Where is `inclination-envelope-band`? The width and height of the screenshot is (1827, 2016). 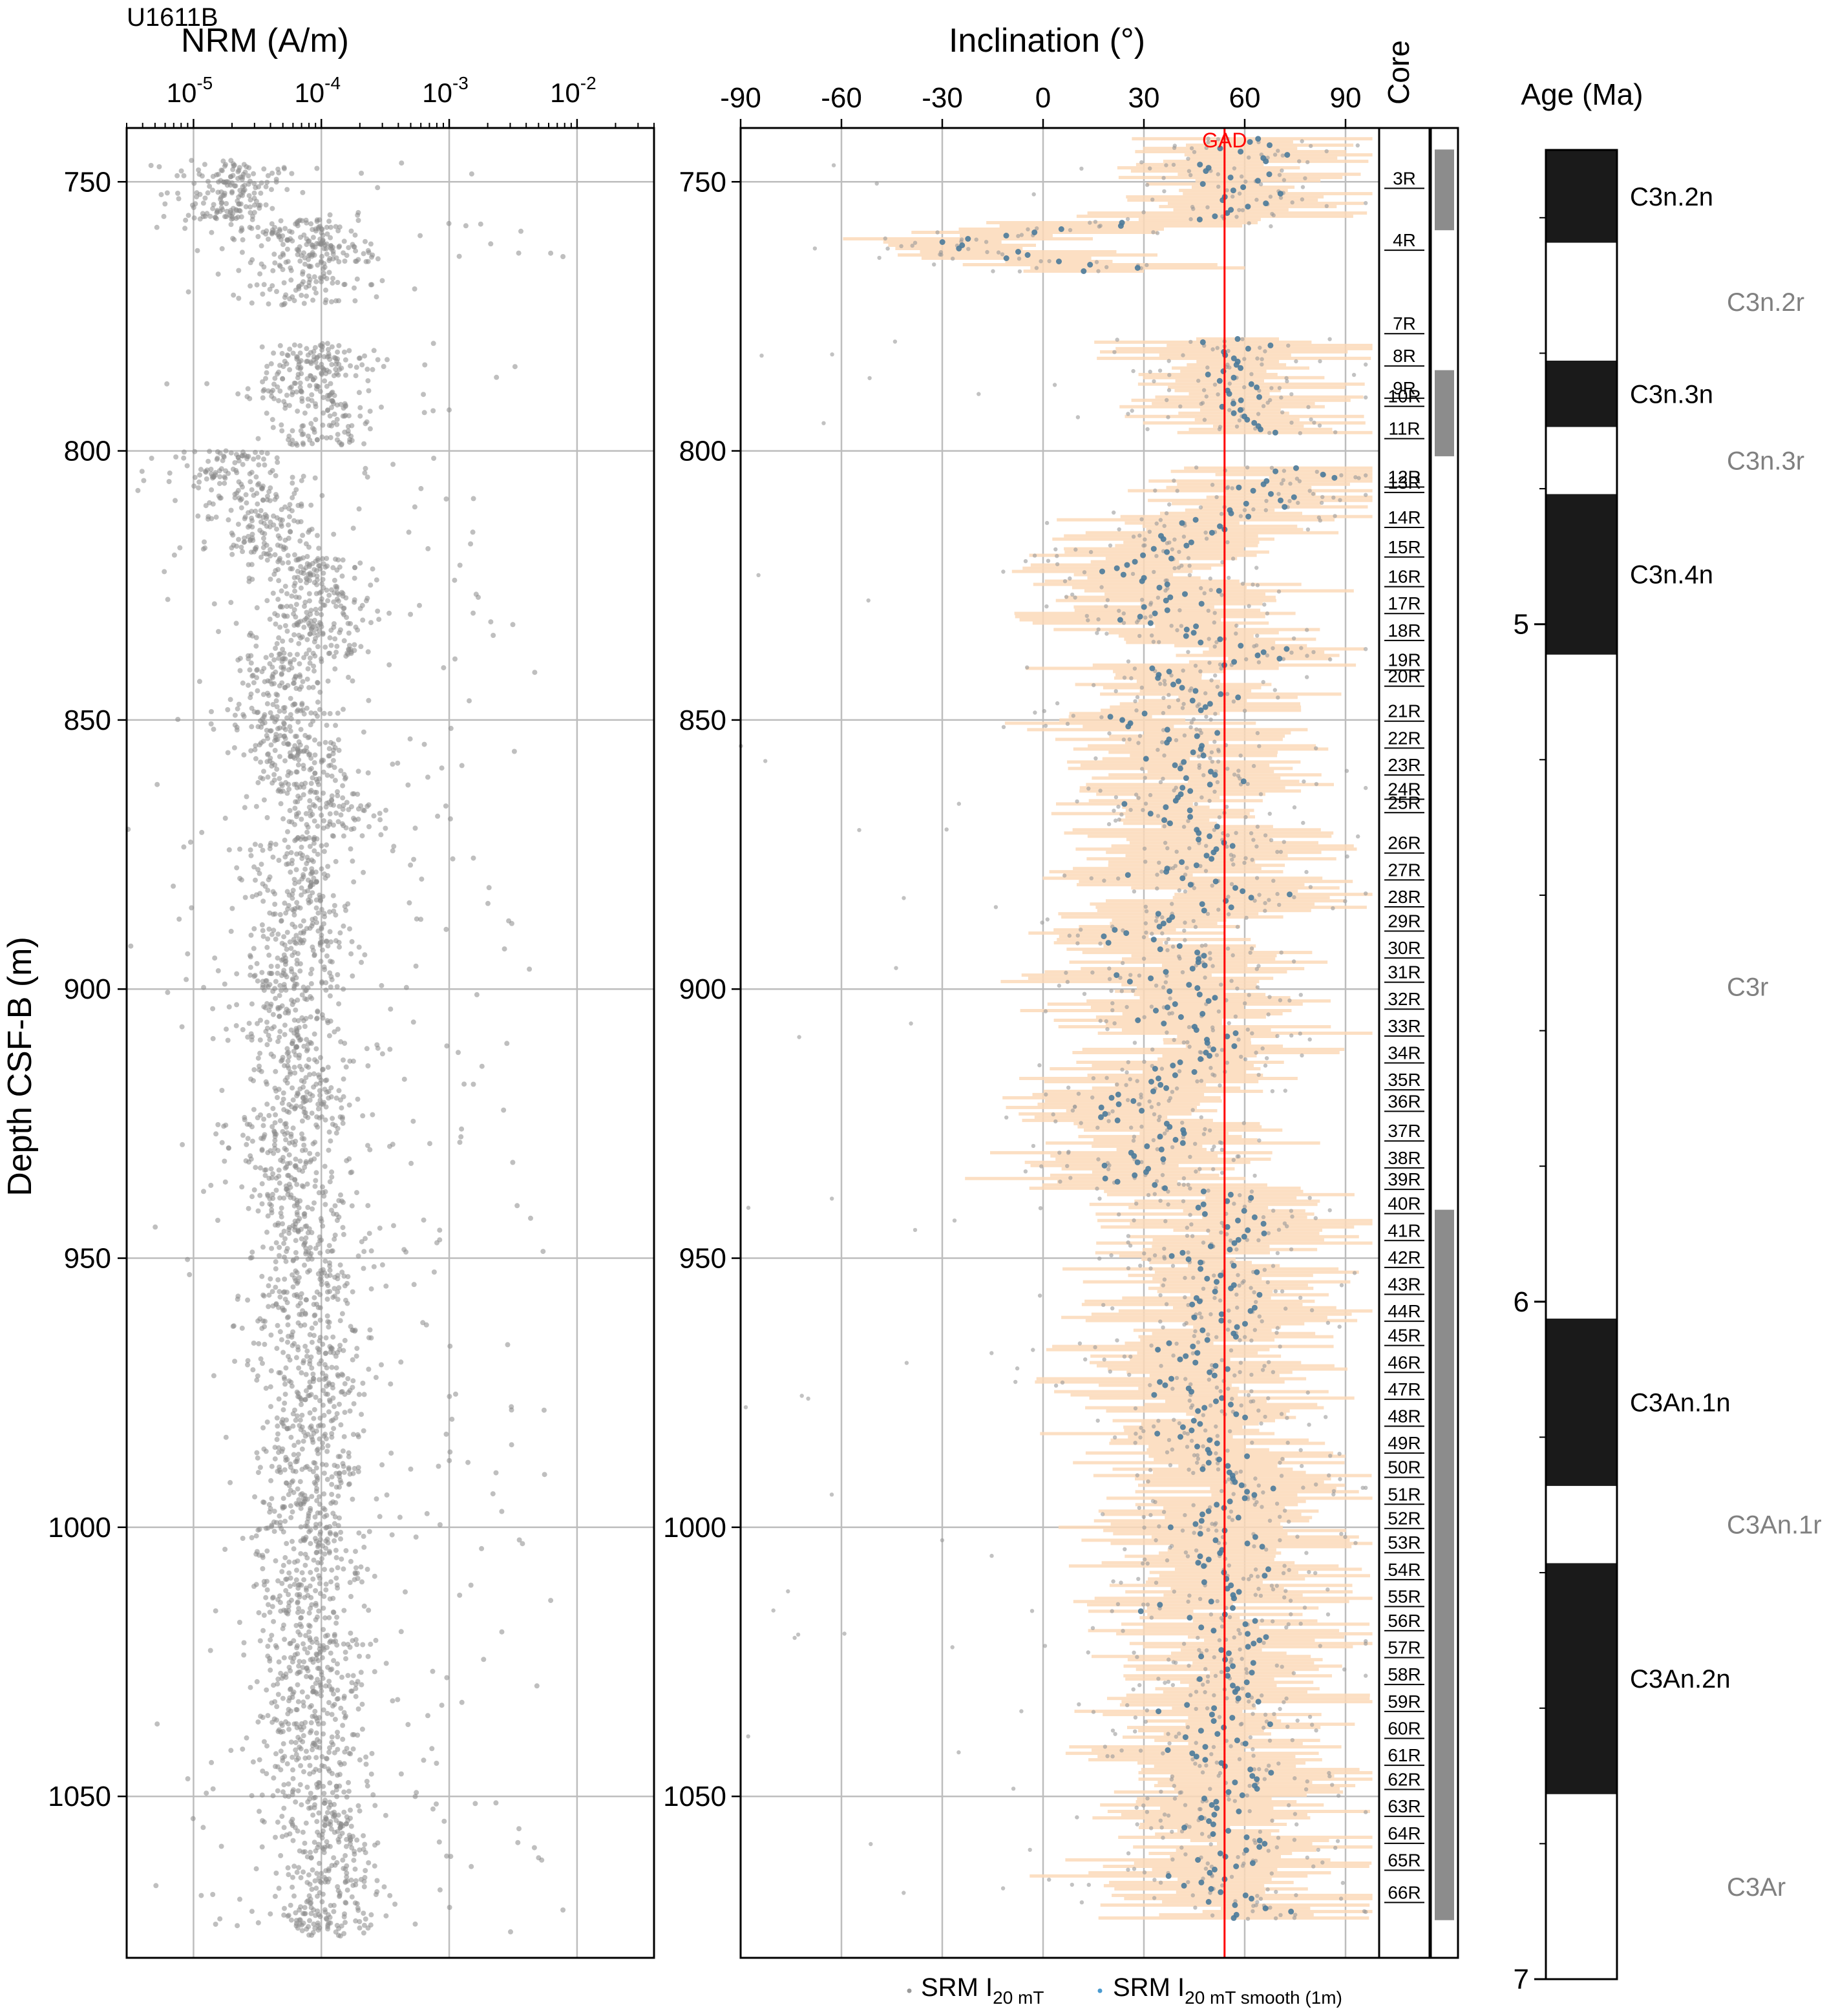 inclination-envelope-band is located at coordinates (1244, 1633).